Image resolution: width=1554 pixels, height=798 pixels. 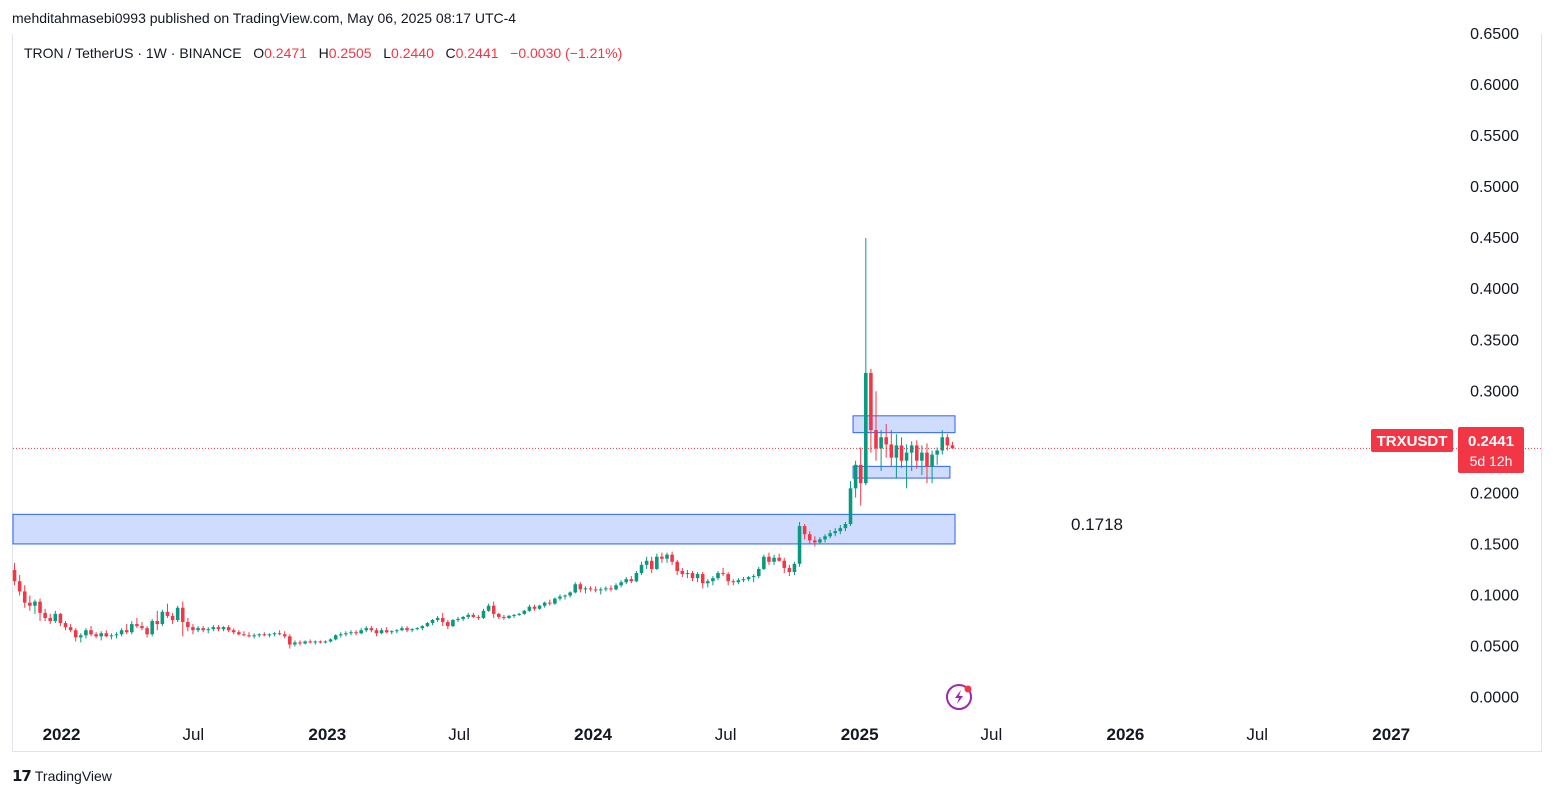 I want to click on x-tick-label: 2025, so click(x=860, y=734).